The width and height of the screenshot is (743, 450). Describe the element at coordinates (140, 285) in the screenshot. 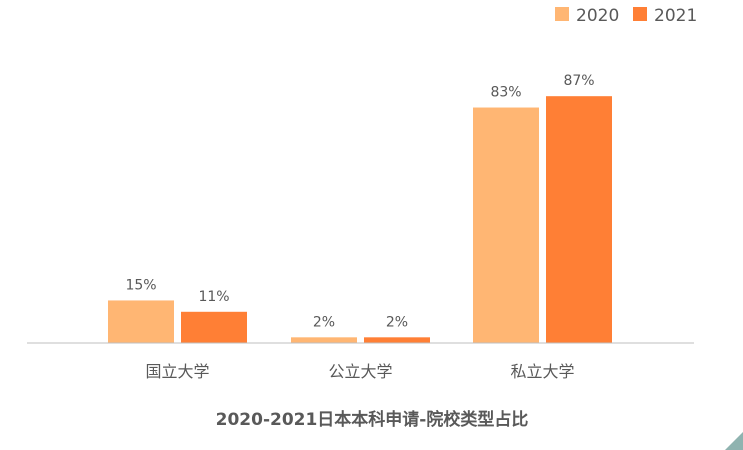

I see `data-label-2020-0: 15%` at that location.